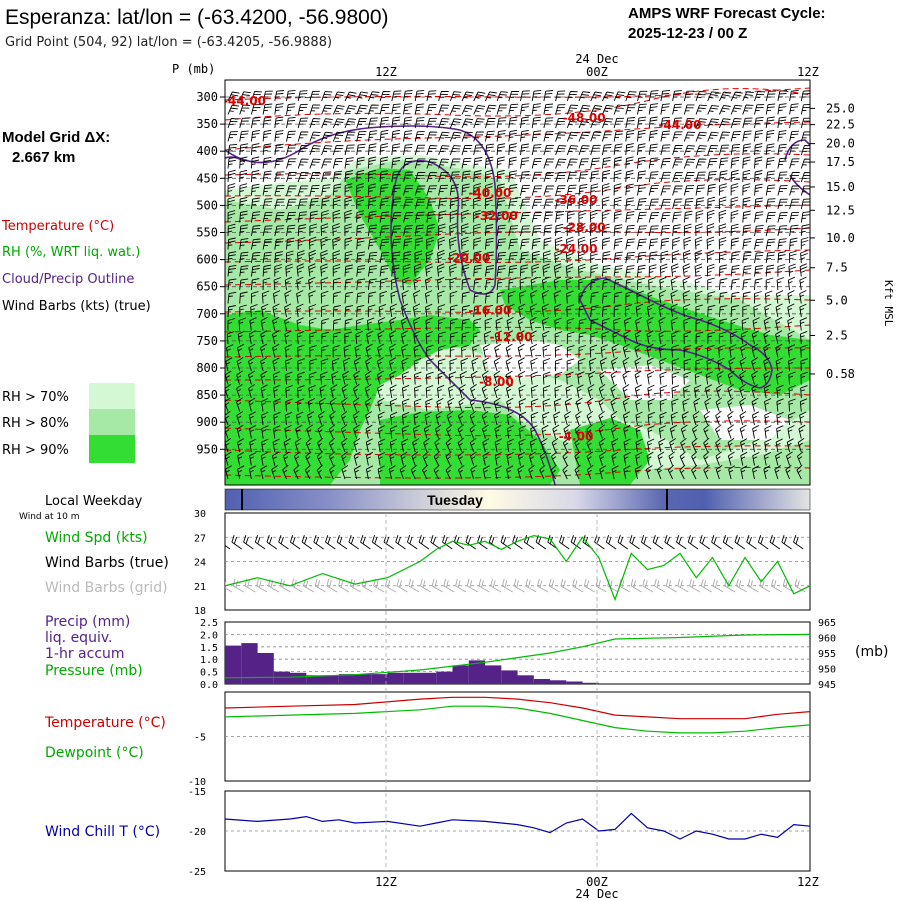 The width and height of the screenshot is (900, 900). What do you see at coordinates (209, 623) in the screenshot?
I see `precip-tick-label: 2.5` at bounding box center [209, 623].